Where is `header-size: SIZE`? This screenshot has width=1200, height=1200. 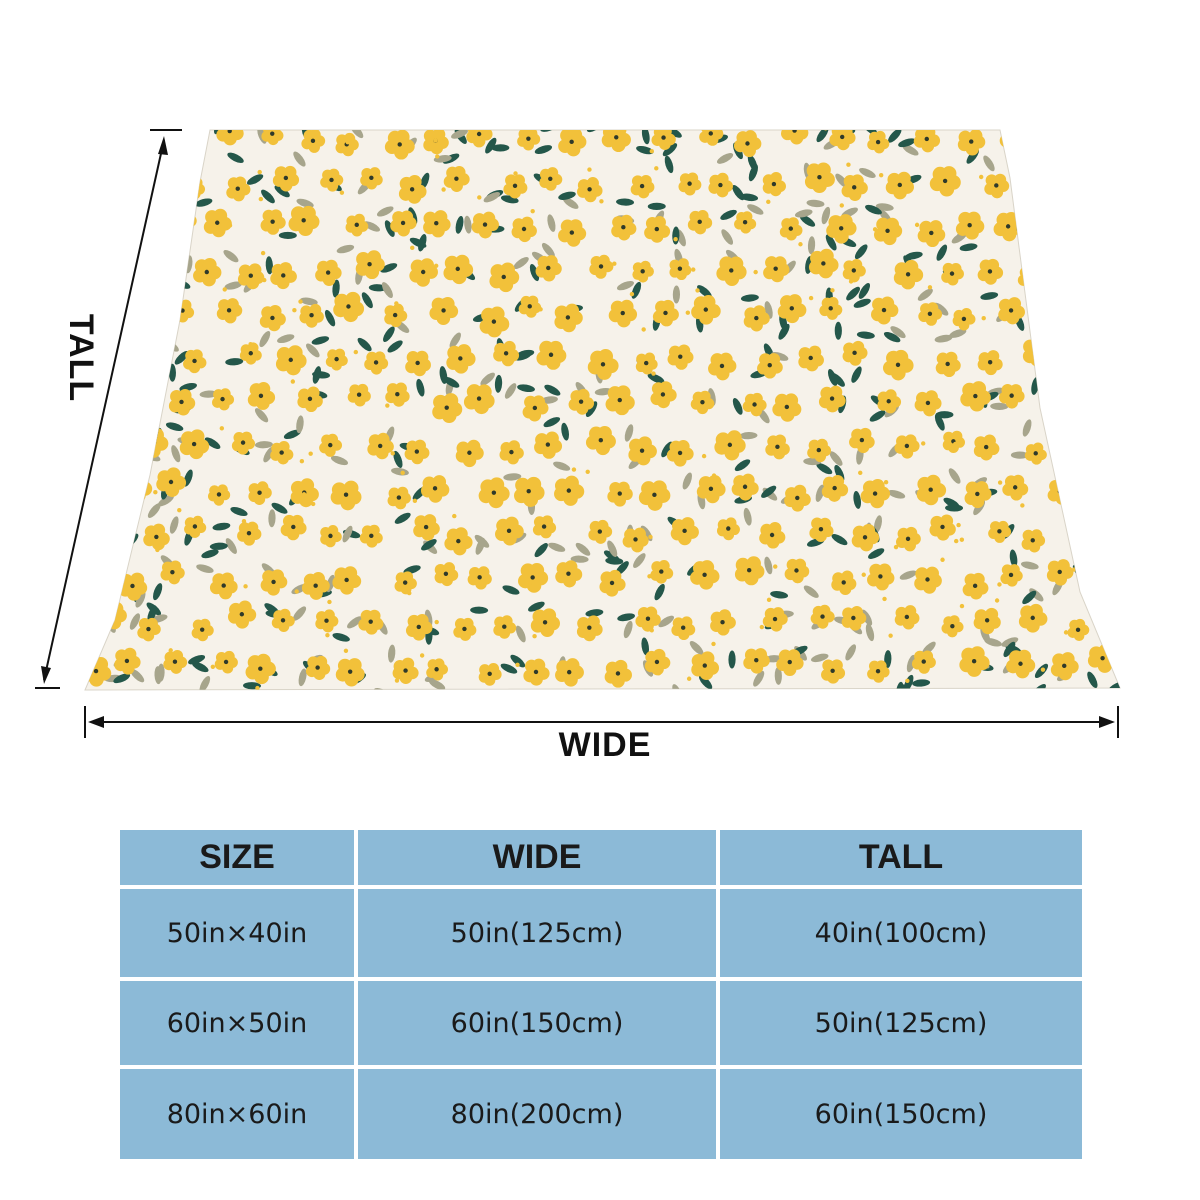
header-size: SIZE is located at coordinates (237, 857).